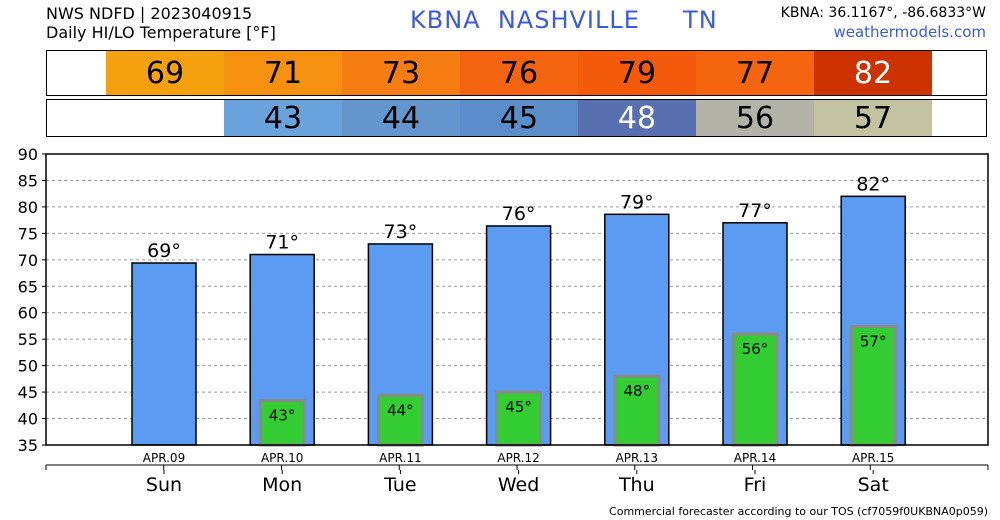  What do you see at coordinates (401, 232) in the screenshot?
I see `hi-bar-label: 73°` at bounding box center [401, 232].